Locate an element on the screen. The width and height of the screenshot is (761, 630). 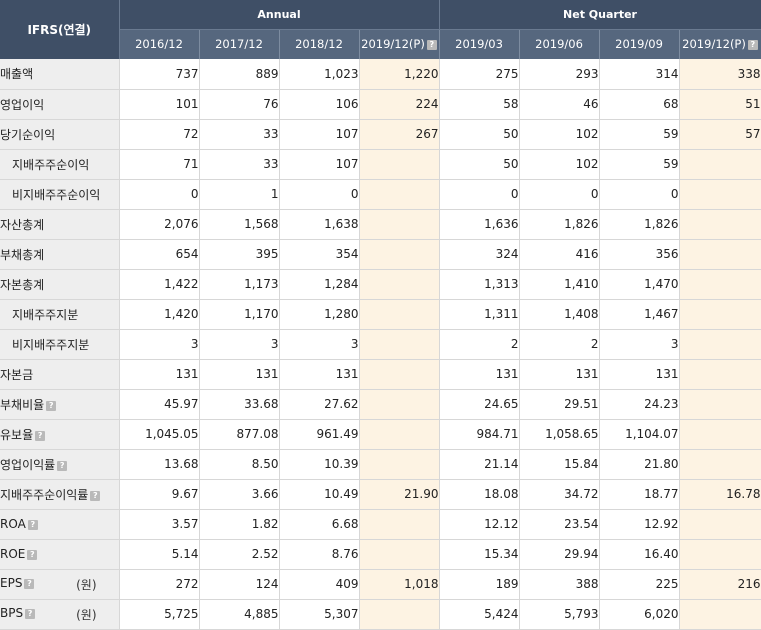
period-header-quarter: 2019/12(P)? is located at coordinates (720, 44).